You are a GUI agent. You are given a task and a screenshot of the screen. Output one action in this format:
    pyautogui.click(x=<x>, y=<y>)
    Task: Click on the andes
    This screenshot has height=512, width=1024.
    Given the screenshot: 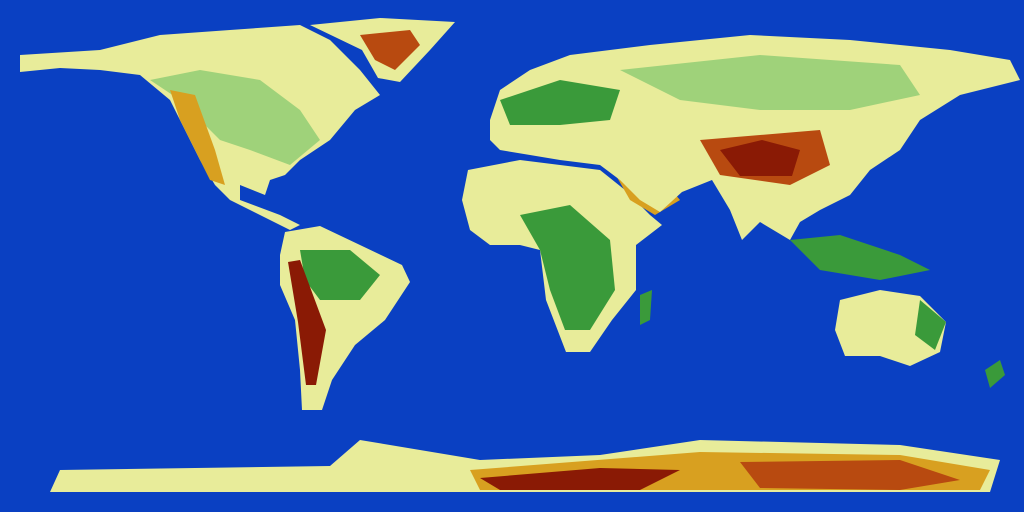 What is the action you would take?
    pyautogui.click(x=307, y=322)
    